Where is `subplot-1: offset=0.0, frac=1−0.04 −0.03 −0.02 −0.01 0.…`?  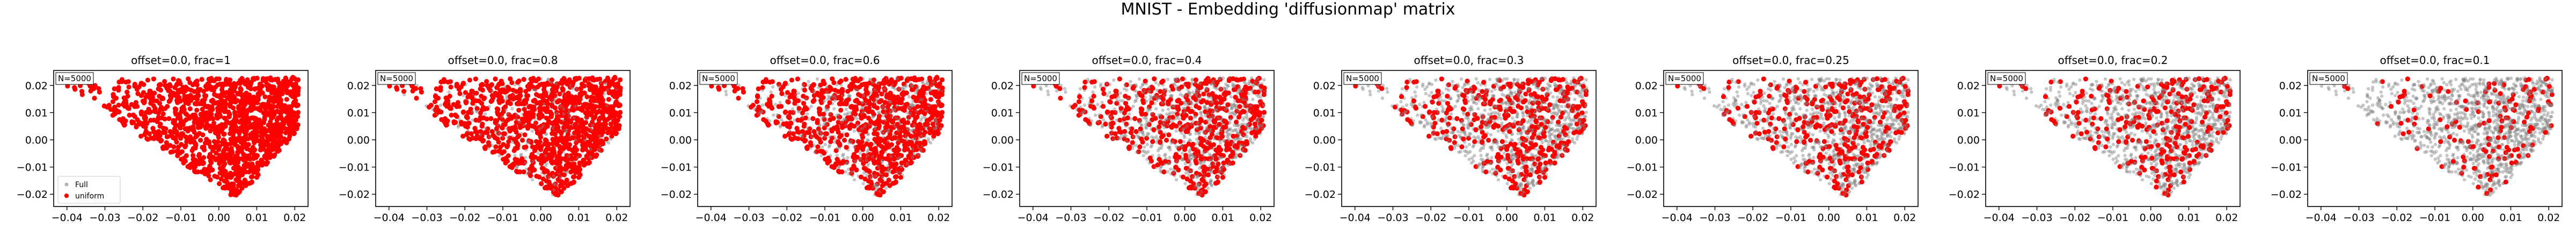
subplot-1: offset=0.0, frac=1−0.04 −0.03 −0.02 −0.01 0.… is located at coordinates (163, 139).